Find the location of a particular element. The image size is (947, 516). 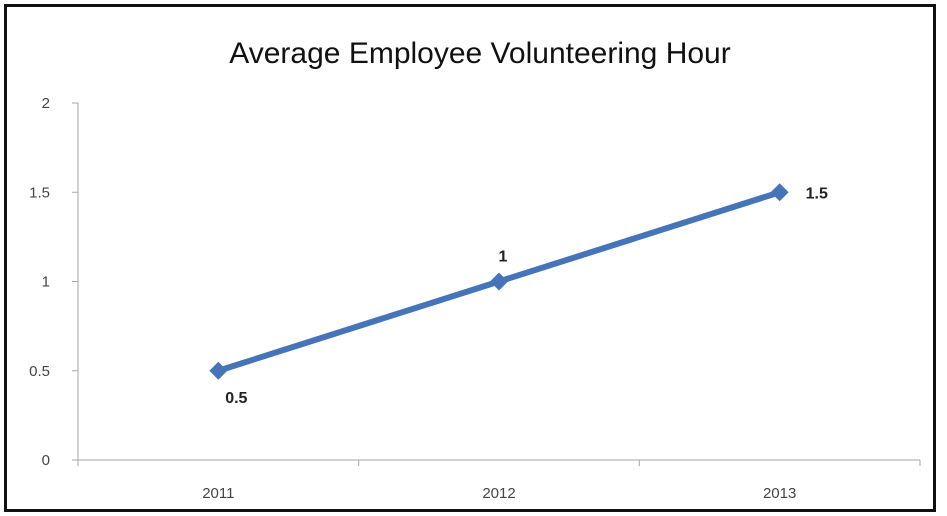

x-tick-label: 2012 is located at coordinates (498, 493).